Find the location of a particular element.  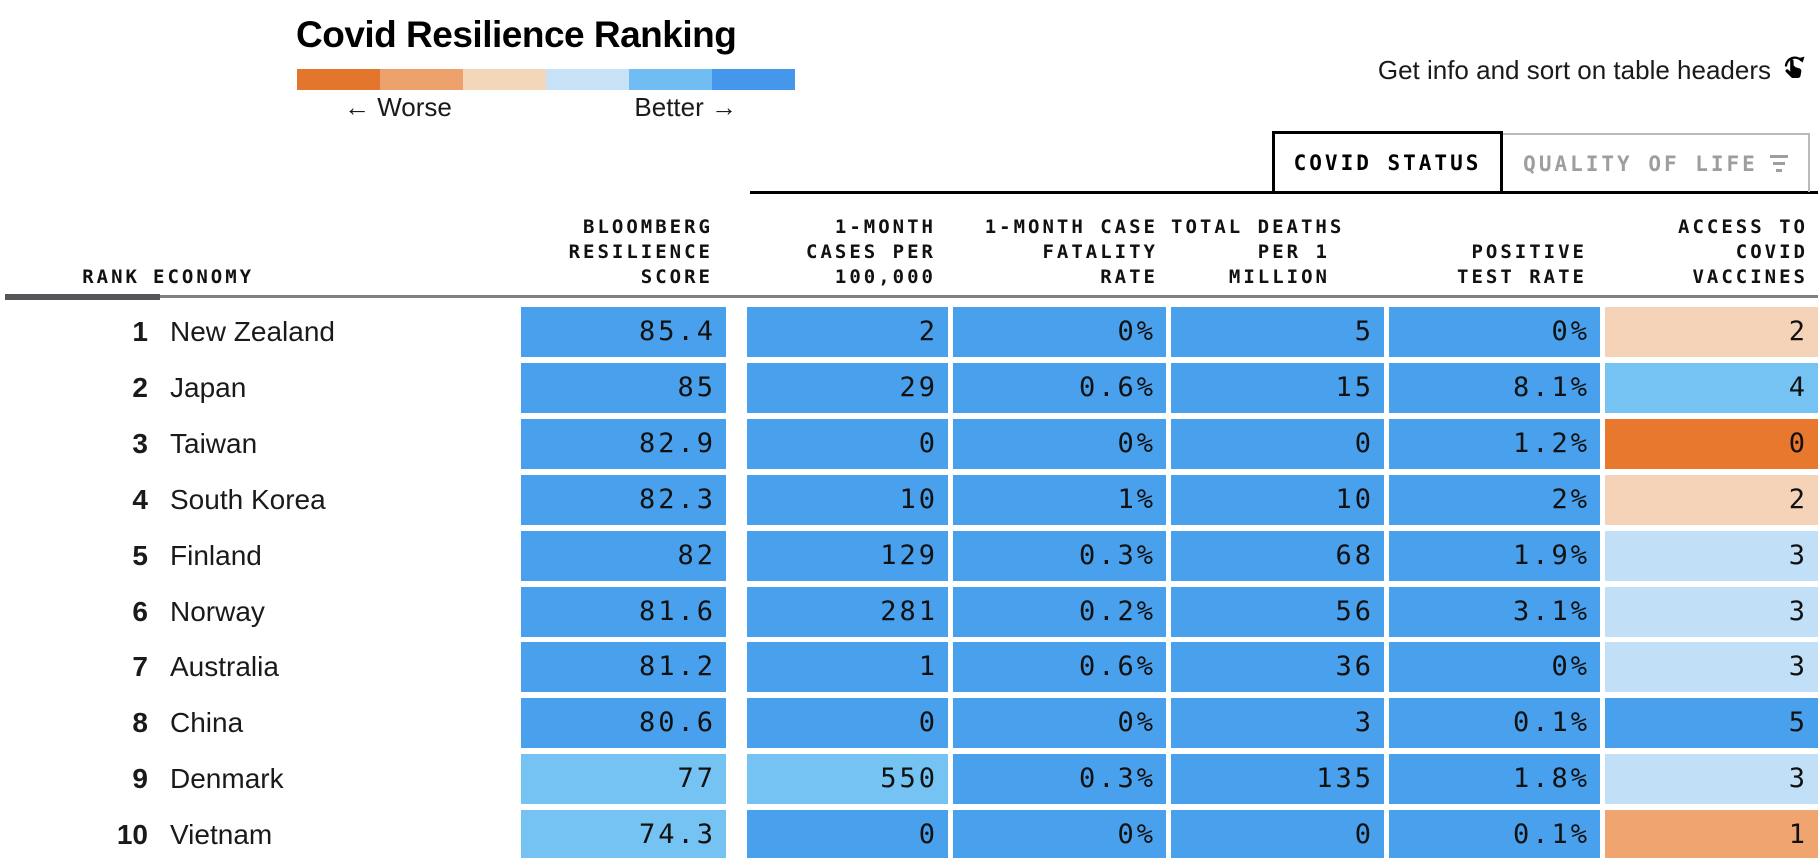

left-arrow-icon: ← is located at coordinates (357, 107).